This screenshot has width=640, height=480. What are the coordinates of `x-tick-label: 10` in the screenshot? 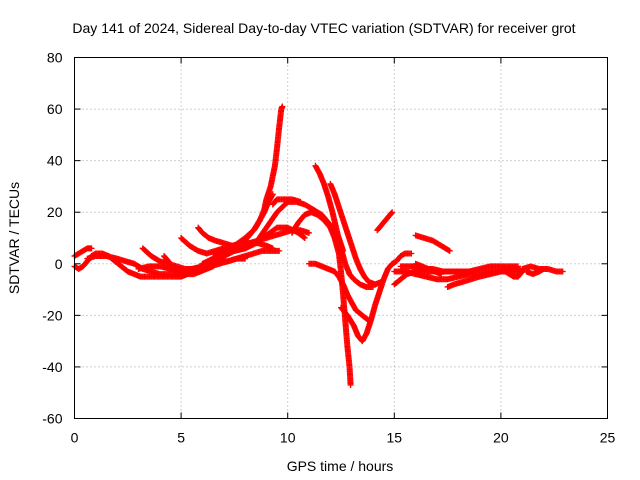 It's located at (288, 438).